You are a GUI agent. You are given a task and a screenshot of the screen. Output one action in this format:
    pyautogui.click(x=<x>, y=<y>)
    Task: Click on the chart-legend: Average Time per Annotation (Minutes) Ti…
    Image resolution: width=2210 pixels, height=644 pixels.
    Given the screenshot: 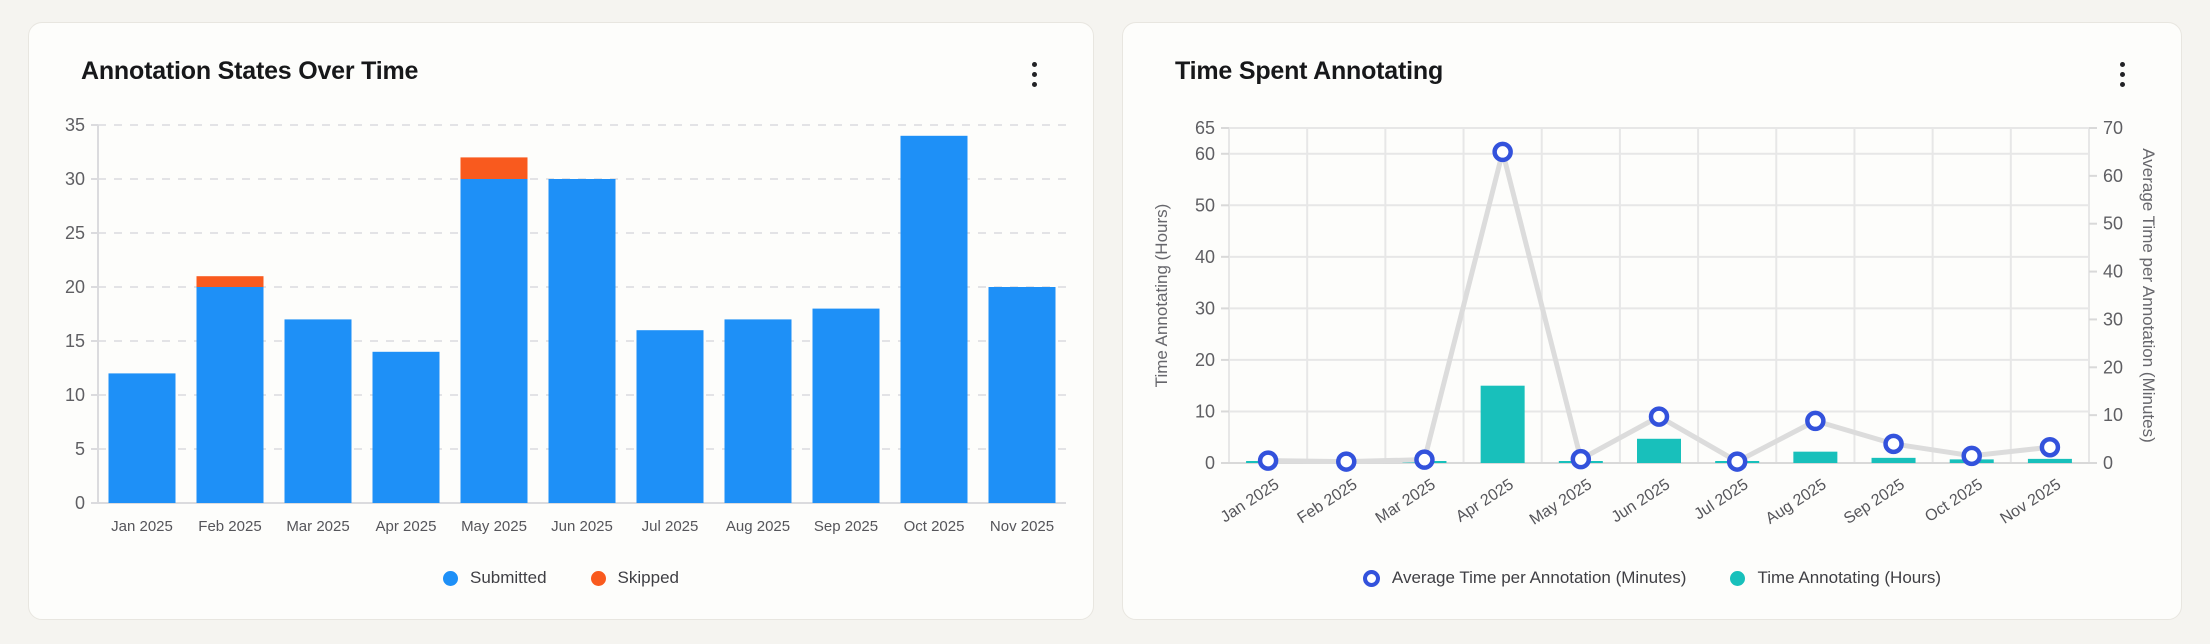 What is the action you would take?
    pyautogui.click(x=1652, y=578)
    